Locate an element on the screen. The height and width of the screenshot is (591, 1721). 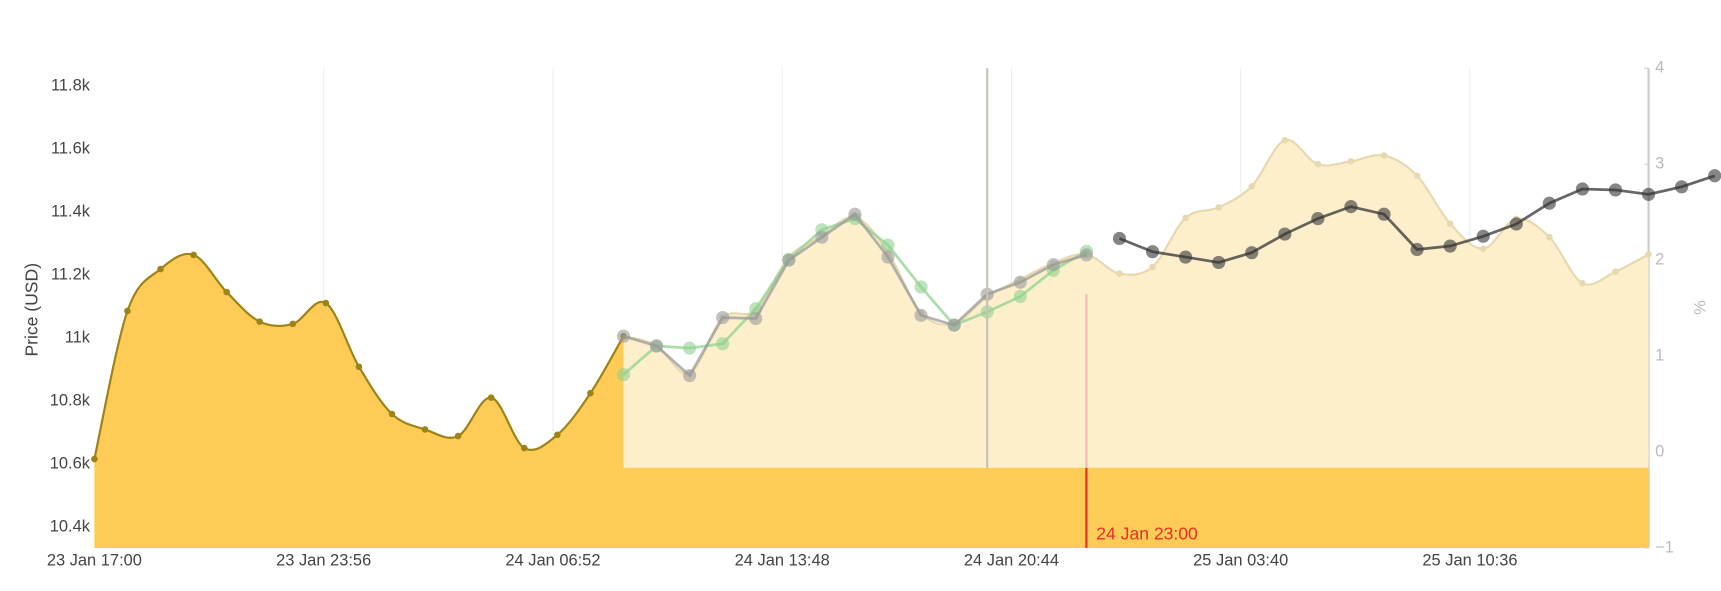
y-tick-label: 11k is located at coordinates (78, 337).